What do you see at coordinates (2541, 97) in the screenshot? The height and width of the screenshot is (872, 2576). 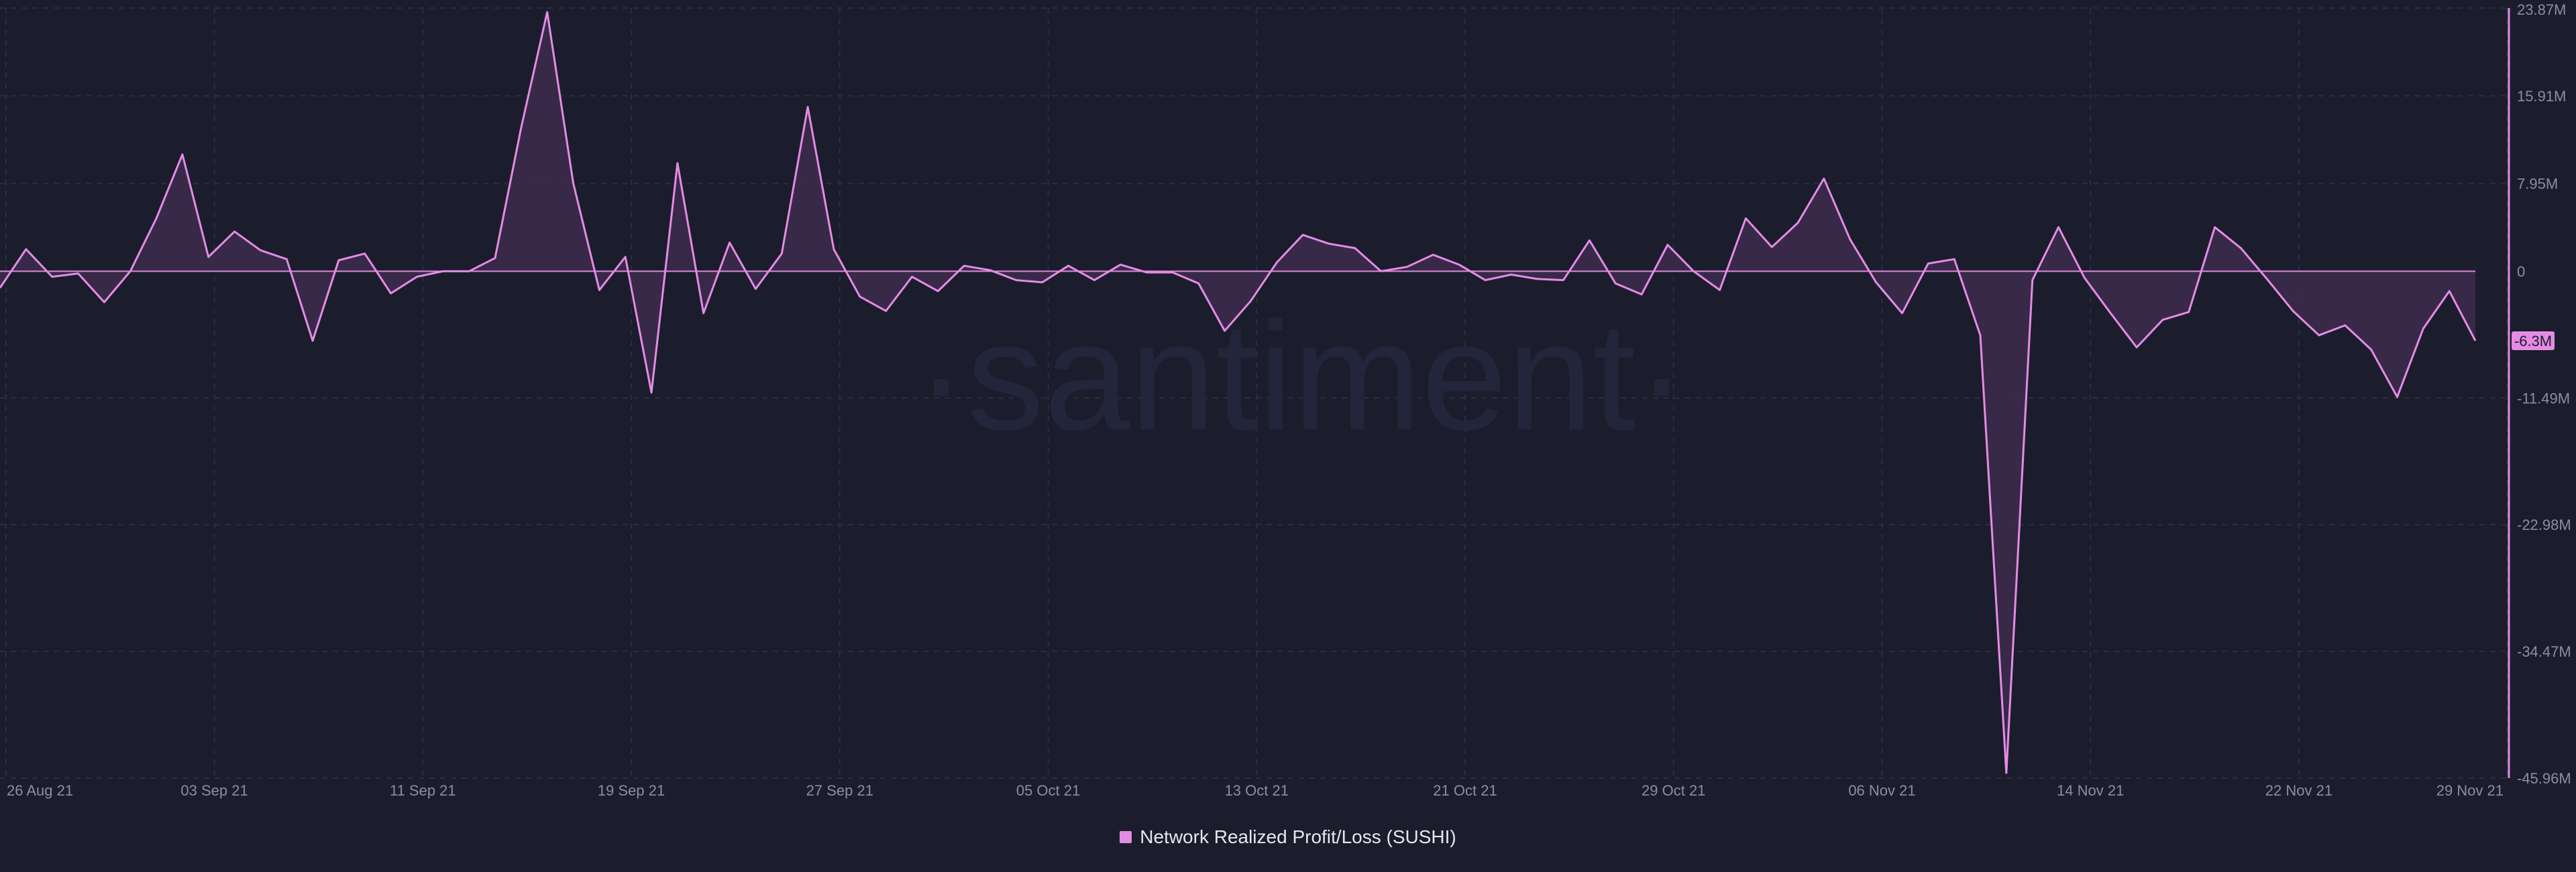 I see `y-tick-label: 15.91M` at bounding box center [2541, 97].